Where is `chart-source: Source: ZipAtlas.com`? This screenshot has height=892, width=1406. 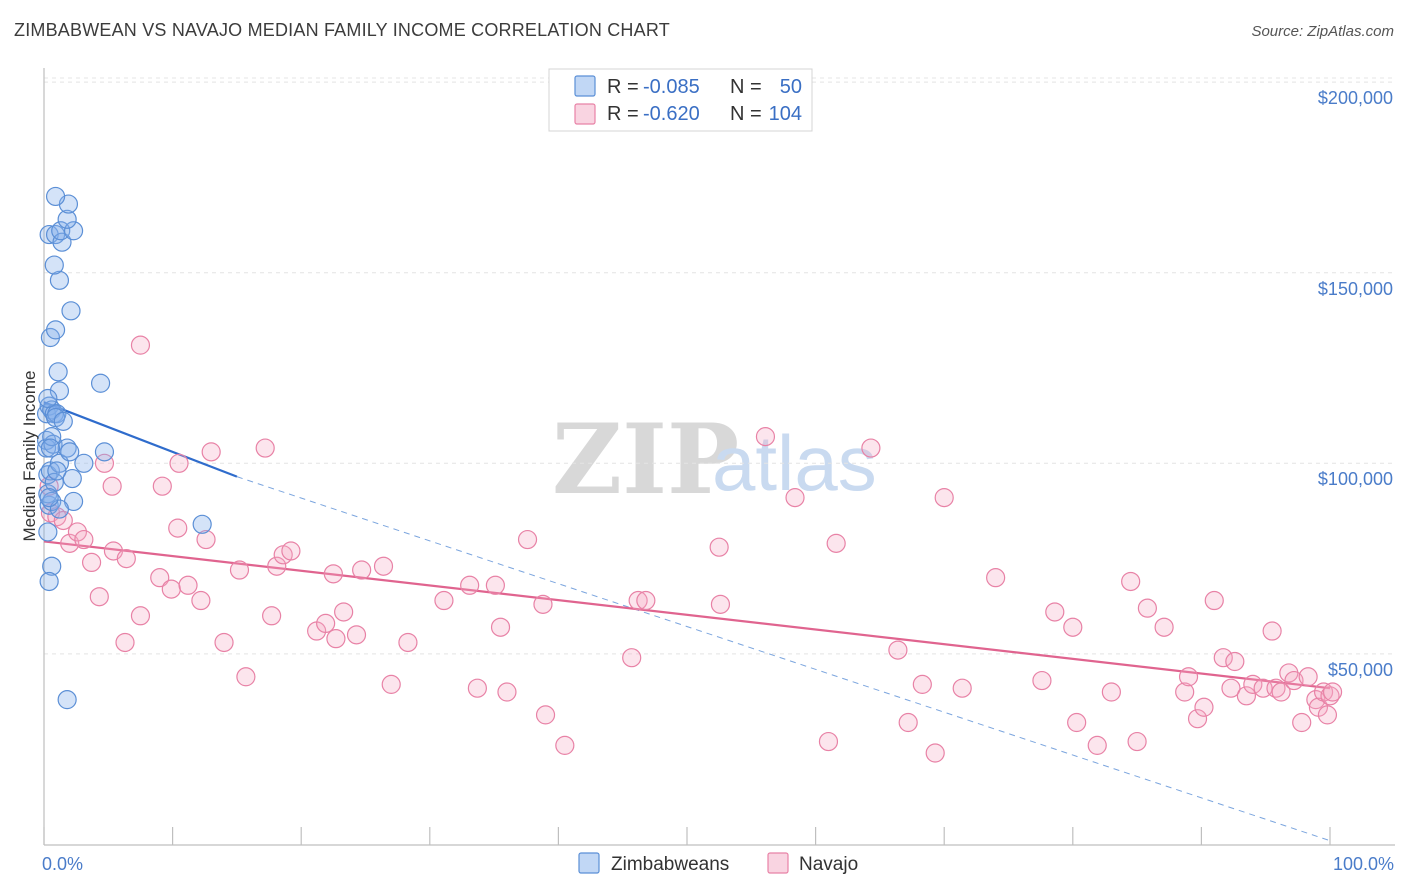
chart-source: Source: ZipAtlas.com is located at coordinates (1322, 31).